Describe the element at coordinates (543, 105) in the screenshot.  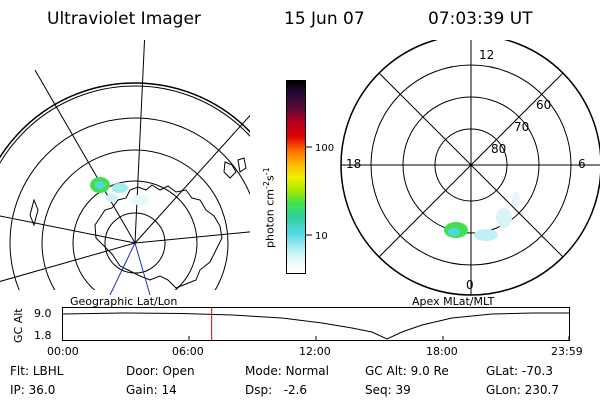
I see `mlat-label-60: 60` at that location.